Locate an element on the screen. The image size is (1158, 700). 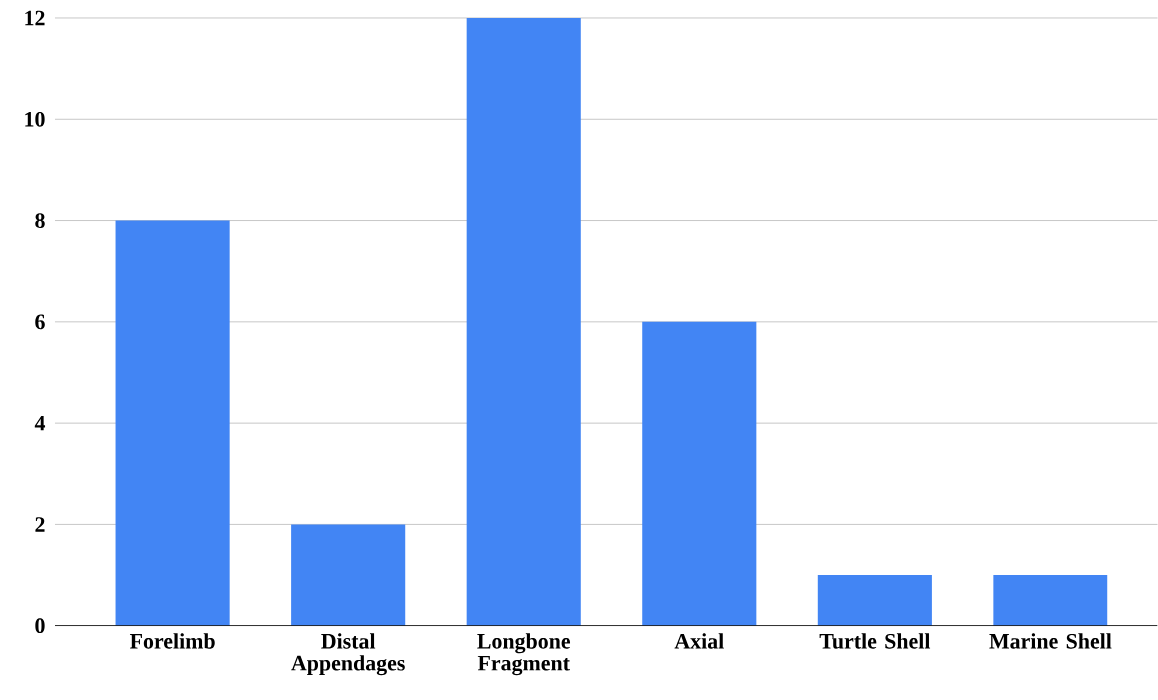
y-tick-label: 10 is located at coordinates (35, 119).